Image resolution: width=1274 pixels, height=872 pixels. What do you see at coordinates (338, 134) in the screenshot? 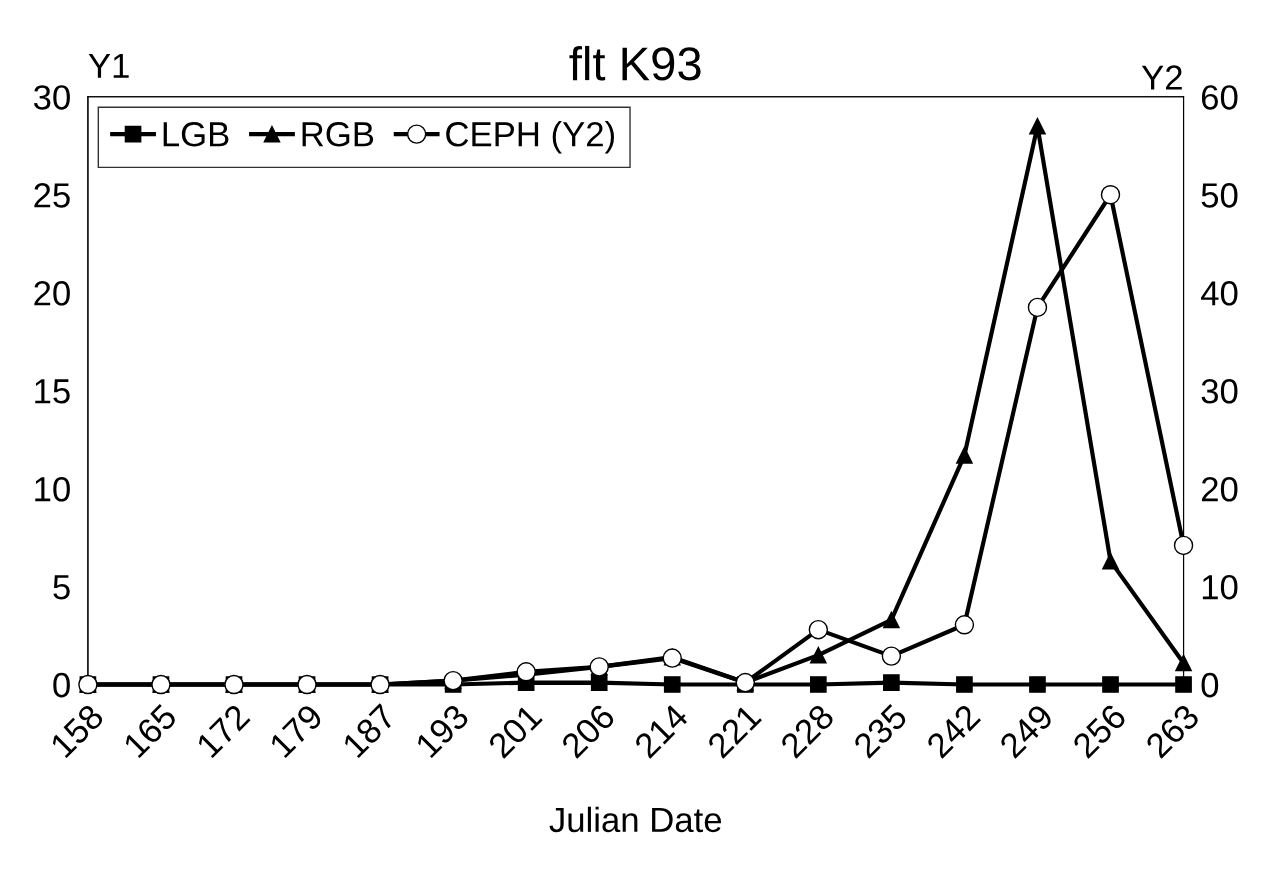
I see `legend-label: RGB` at bounding box center [338, 134].